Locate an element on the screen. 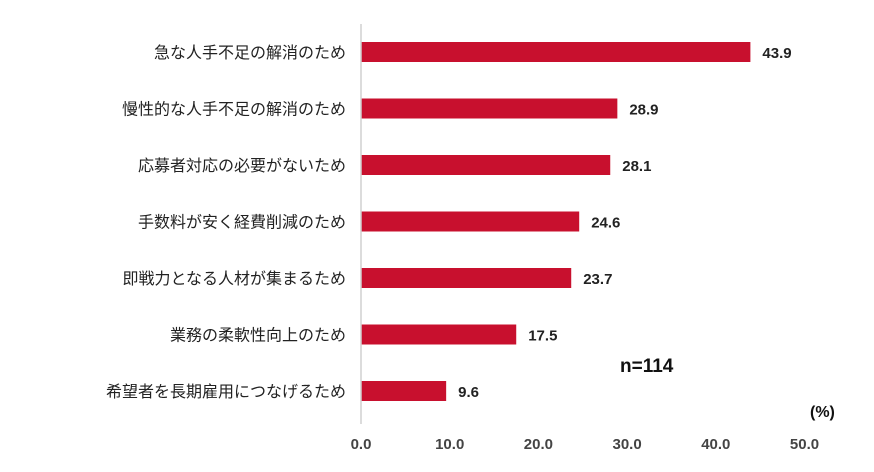 The height and width of the screenshot is (472, 874). category-label: 慢性的な人手不足の解消のため is located at coordinates (234, 109).